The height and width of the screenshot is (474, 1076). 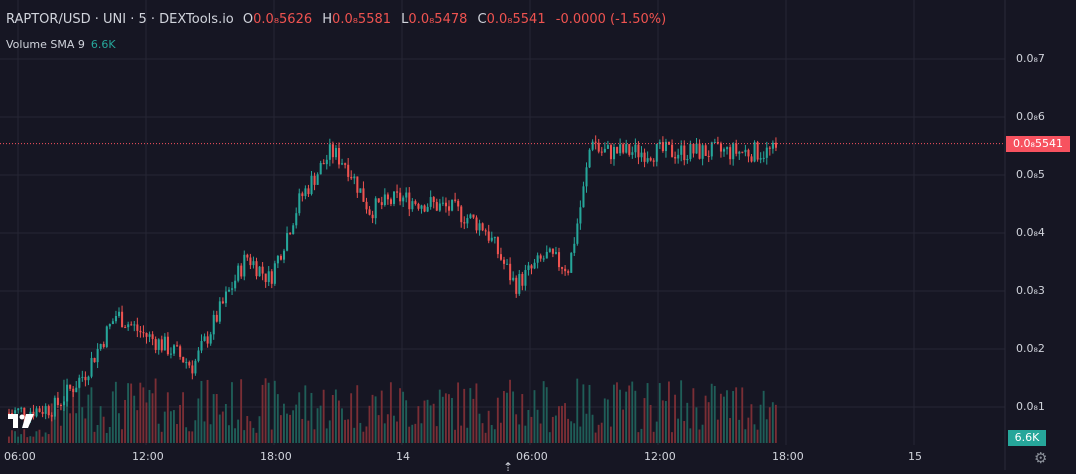 What do you see at coordinates (516, 19) in the screenshot?
I see `close-value: 0.0₈5541` at bounding box center [516, 19].